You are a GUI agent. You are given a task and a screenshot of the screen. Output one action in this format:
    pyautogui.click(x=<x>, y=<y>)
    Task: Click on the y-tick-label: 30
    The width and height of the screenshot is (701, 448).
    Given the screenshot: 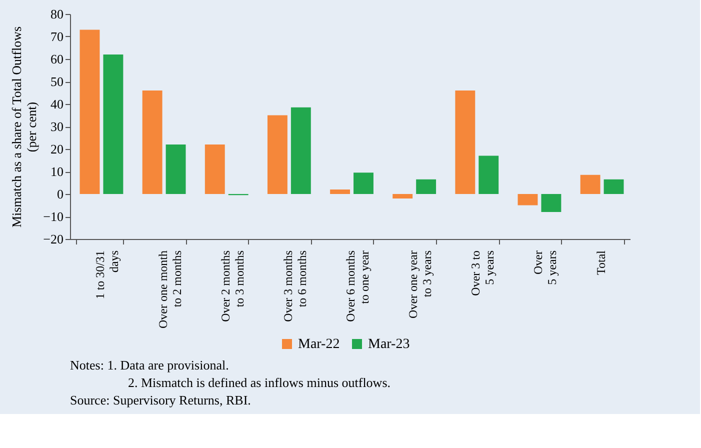 What is the action you would take?
    pyautogui.click(x=57, y=126)
    